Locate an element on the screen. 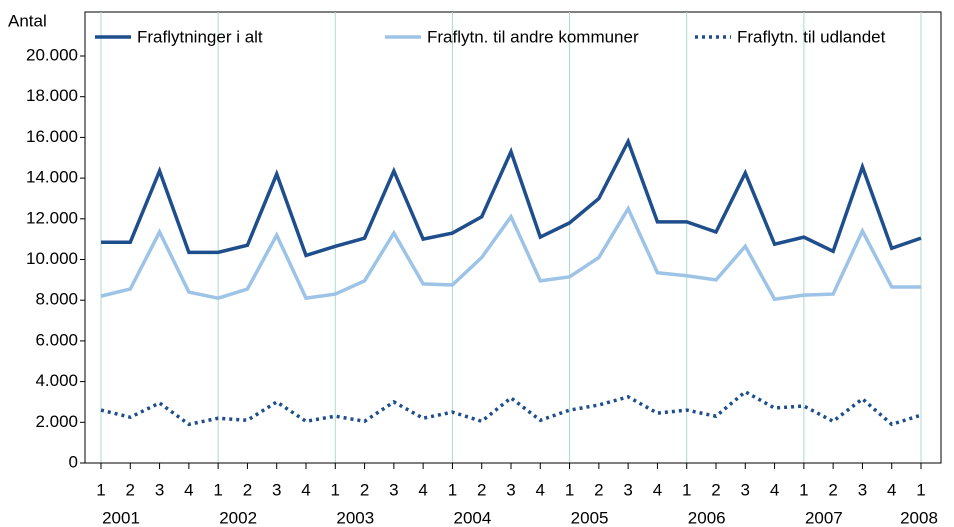 The width and height of the screenshot is (954, 527). y-tick-label: 10.000 is located at coordinates (52, 258).